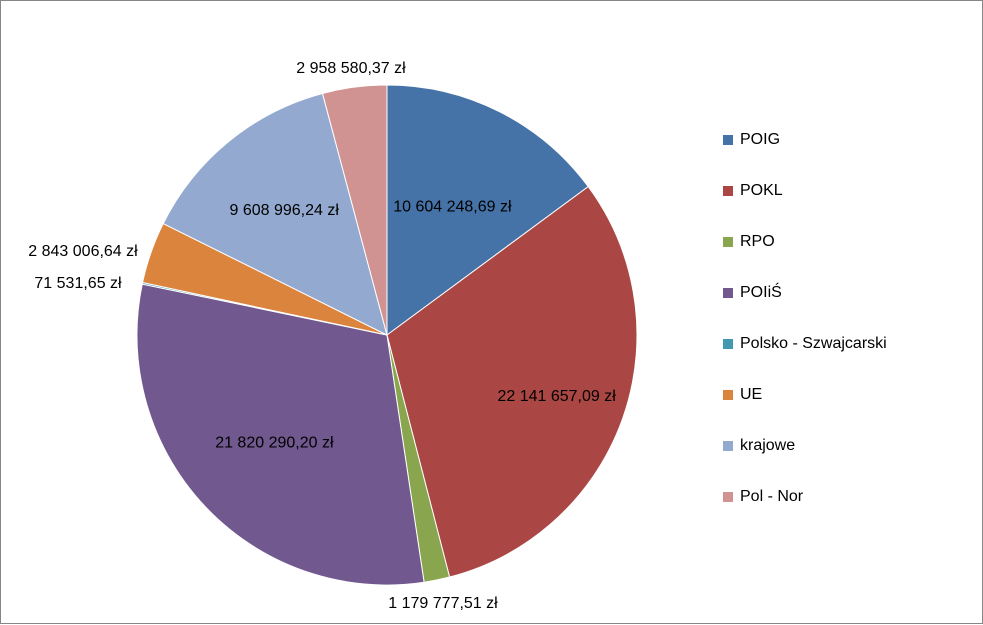  Describe the element at coordinates (805, 205) in the screenshot. I see `legend-item: POKL` at that location.